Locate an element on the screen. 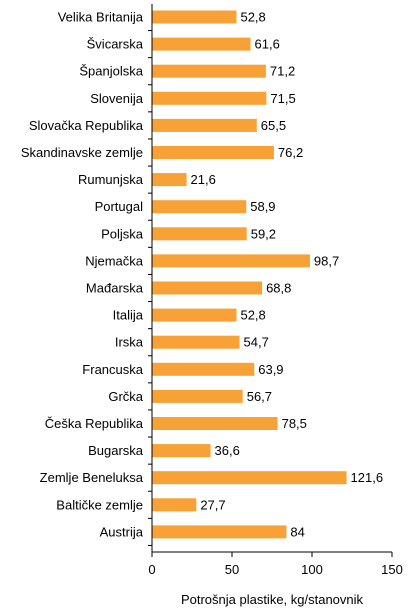  data-label: 65,5 is located at coordinates (273, 125).